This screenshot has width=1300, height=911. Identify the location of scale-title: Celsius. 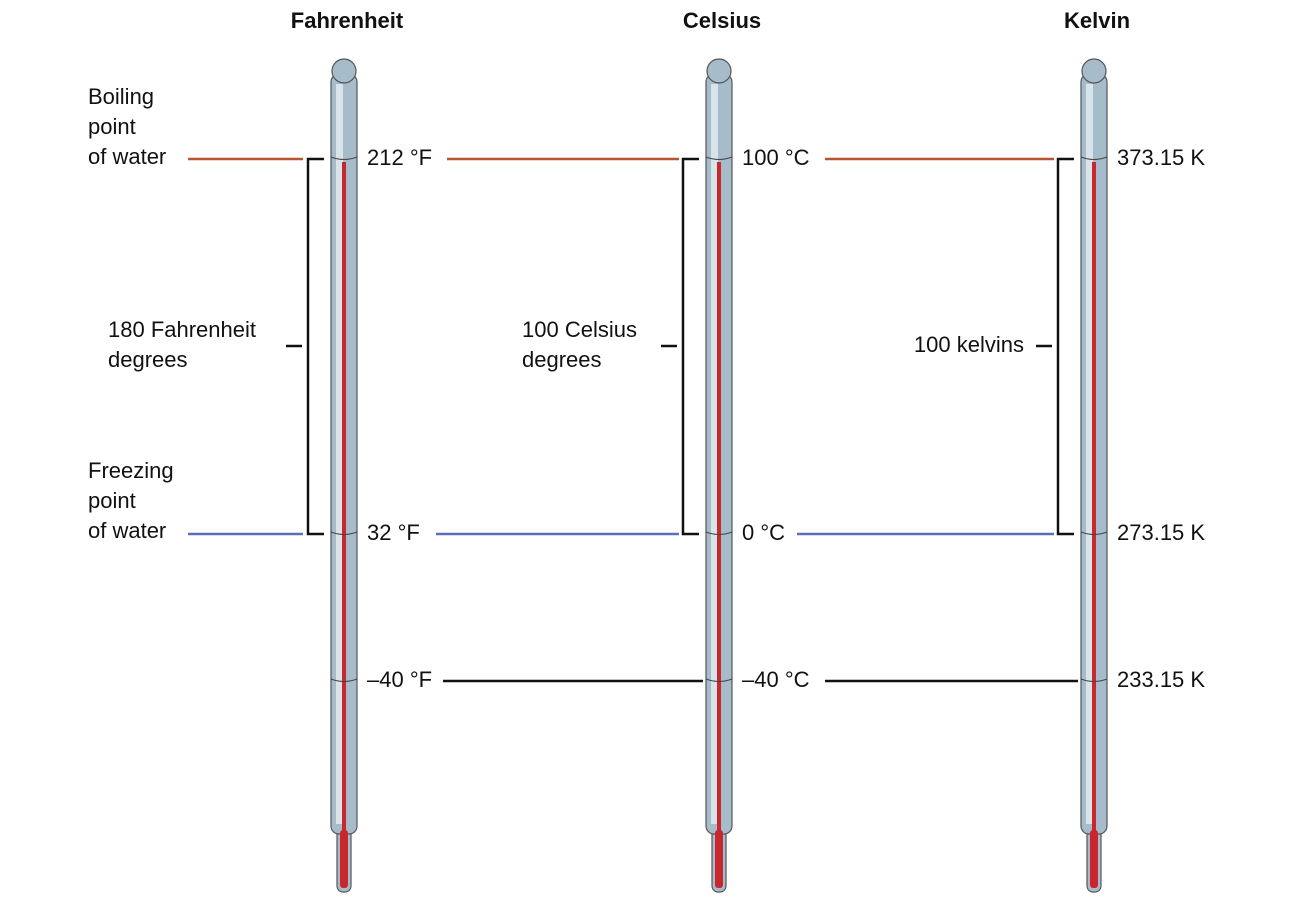
(722, 20).